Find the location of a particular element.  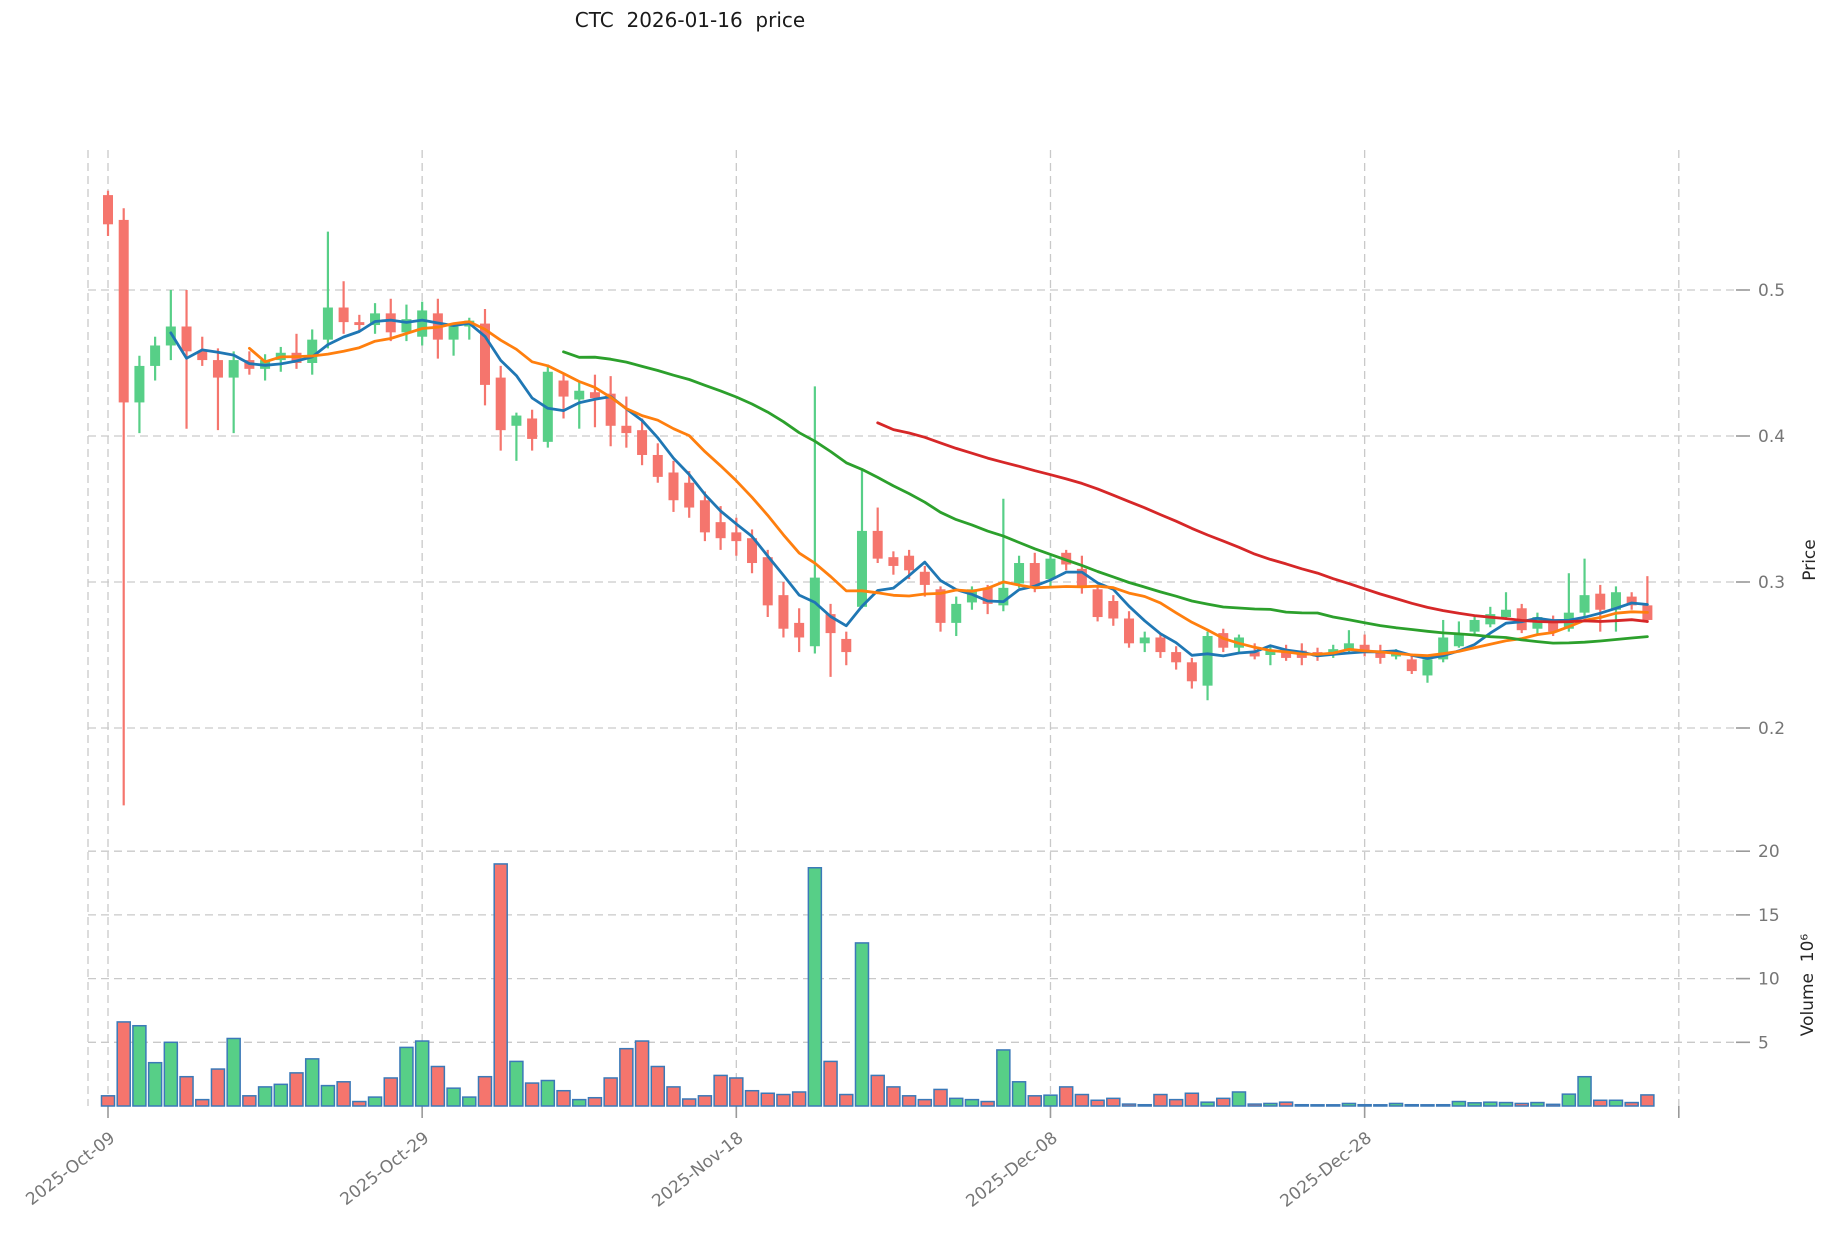

sma30-line is located at coordinates (1105, 497).